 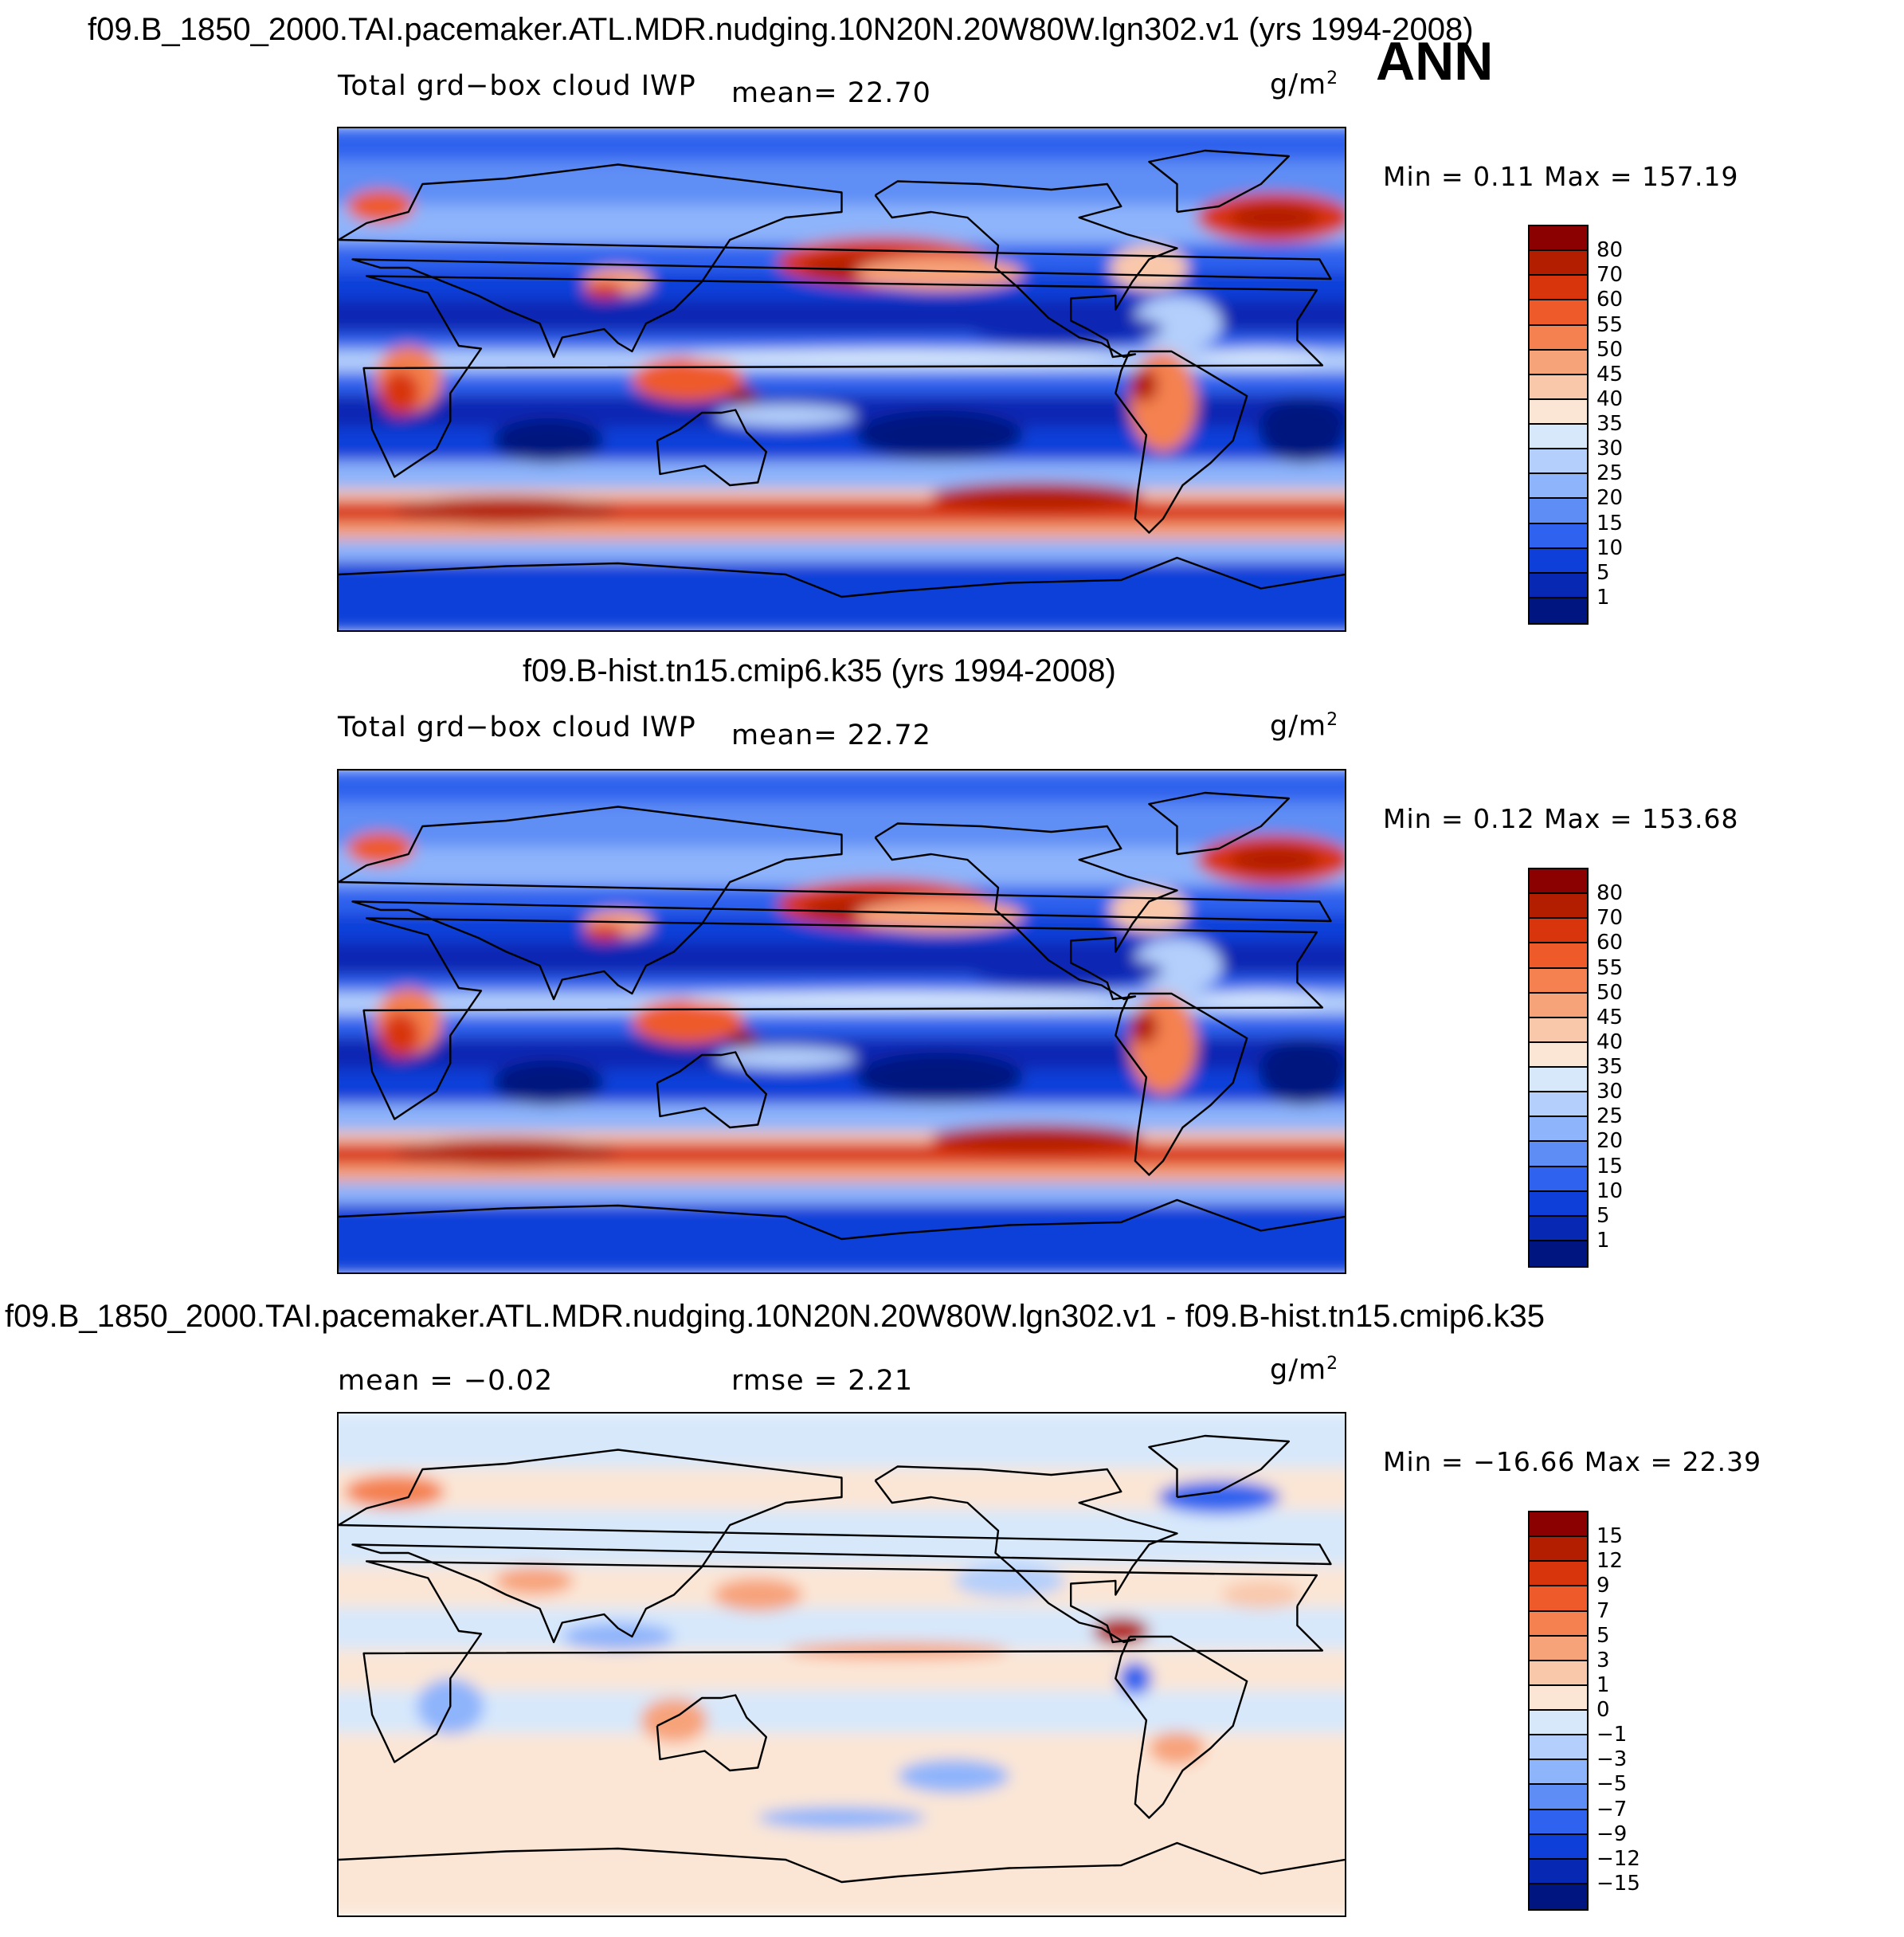 What do you see at coordinates (1610, 1116) in the screenshot?
I see `colorbar-tick-label: 25` at bounding box center [1610, 1116].